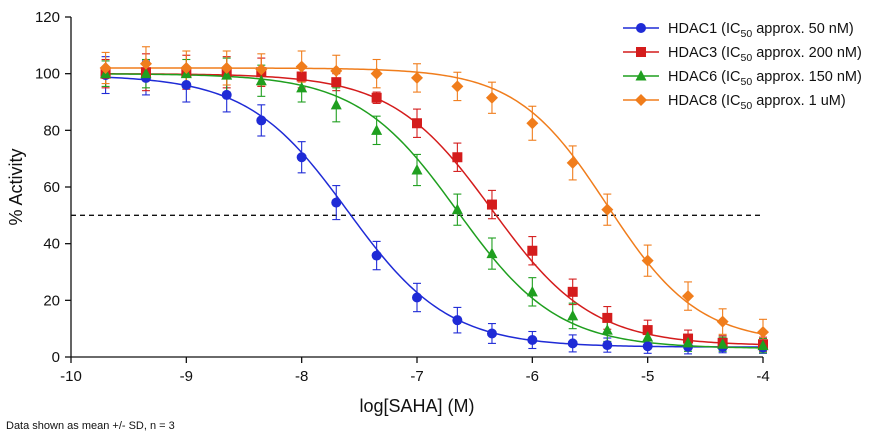 The height and width of the screenshot is (443, 887). I want to click on hdac-series-2-legend-label: HDAC3 (IC50 approx. 200 nM), so click(765, 54).